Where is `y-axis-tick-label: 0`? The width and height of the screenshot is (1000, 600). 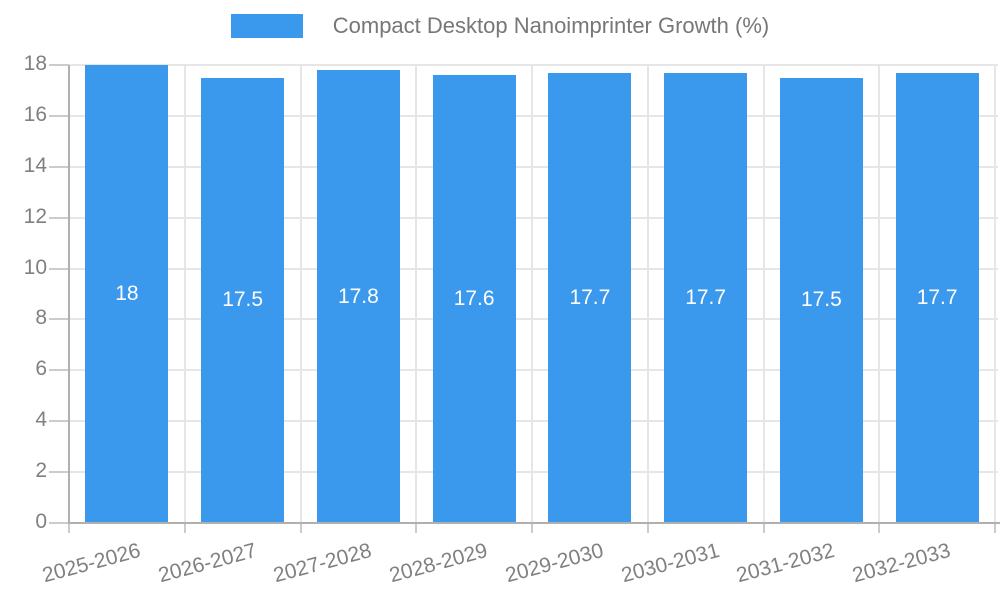
y-axis-tick-label: 0 is located at coordinates (41, 521).